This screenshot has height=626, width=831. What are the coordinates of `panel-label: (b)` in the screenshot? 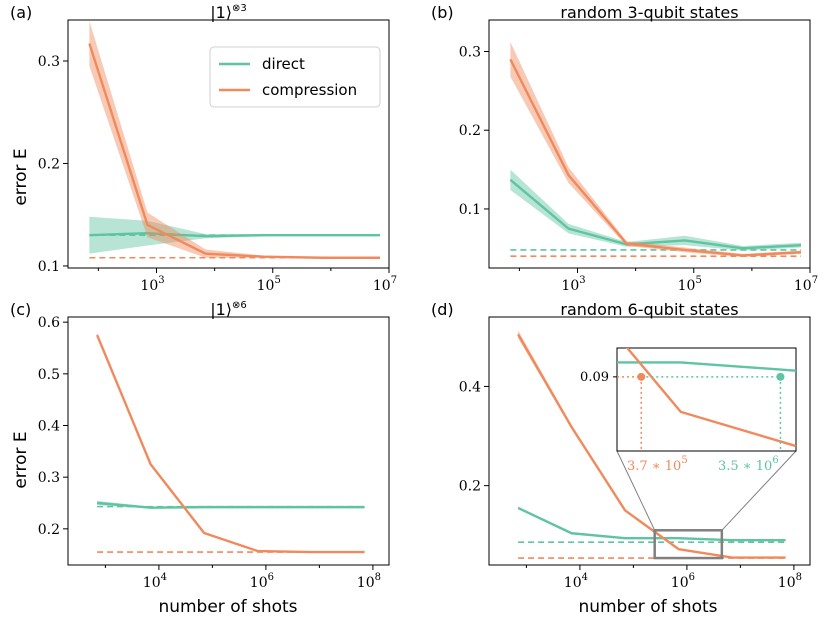 It's located at (442, 12).